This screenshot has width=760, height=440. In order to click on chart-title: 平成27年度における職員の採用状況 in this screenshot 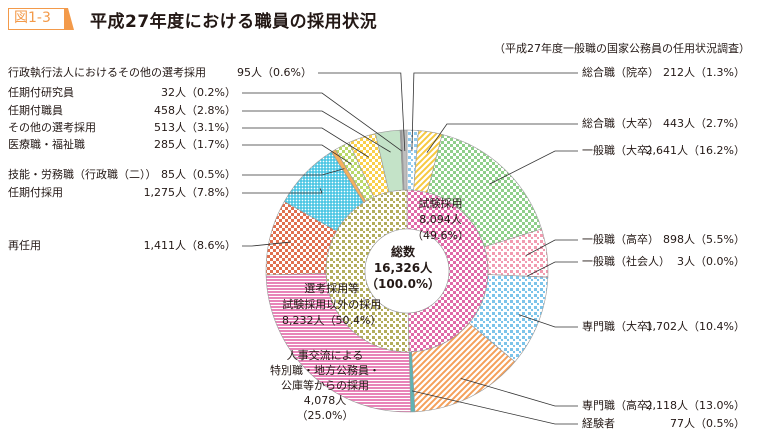, I will do `click(234, 22)`.